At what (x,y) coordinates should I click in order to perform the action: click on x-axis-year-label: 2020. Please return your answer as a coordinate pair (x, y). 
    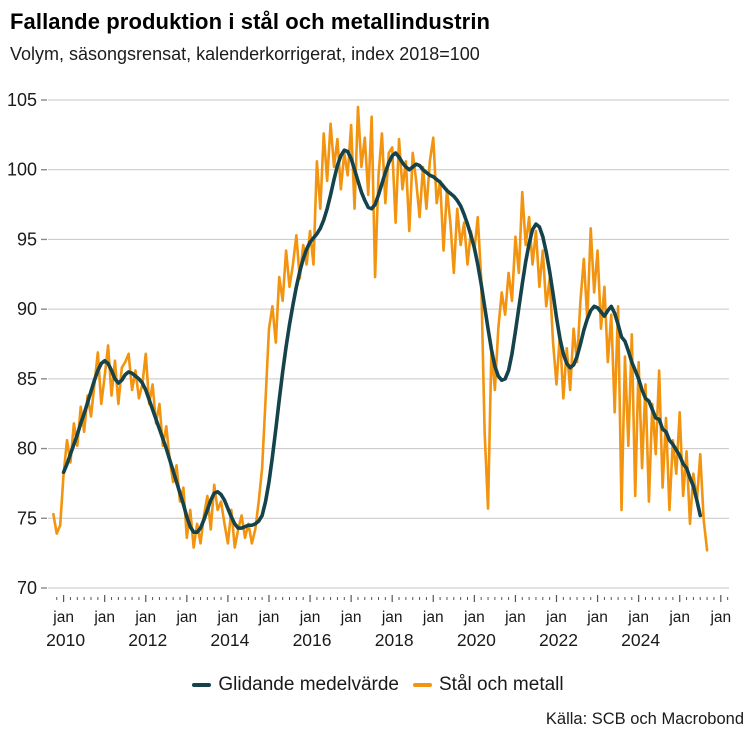
    Looking at the image, I should click on (476, 640).